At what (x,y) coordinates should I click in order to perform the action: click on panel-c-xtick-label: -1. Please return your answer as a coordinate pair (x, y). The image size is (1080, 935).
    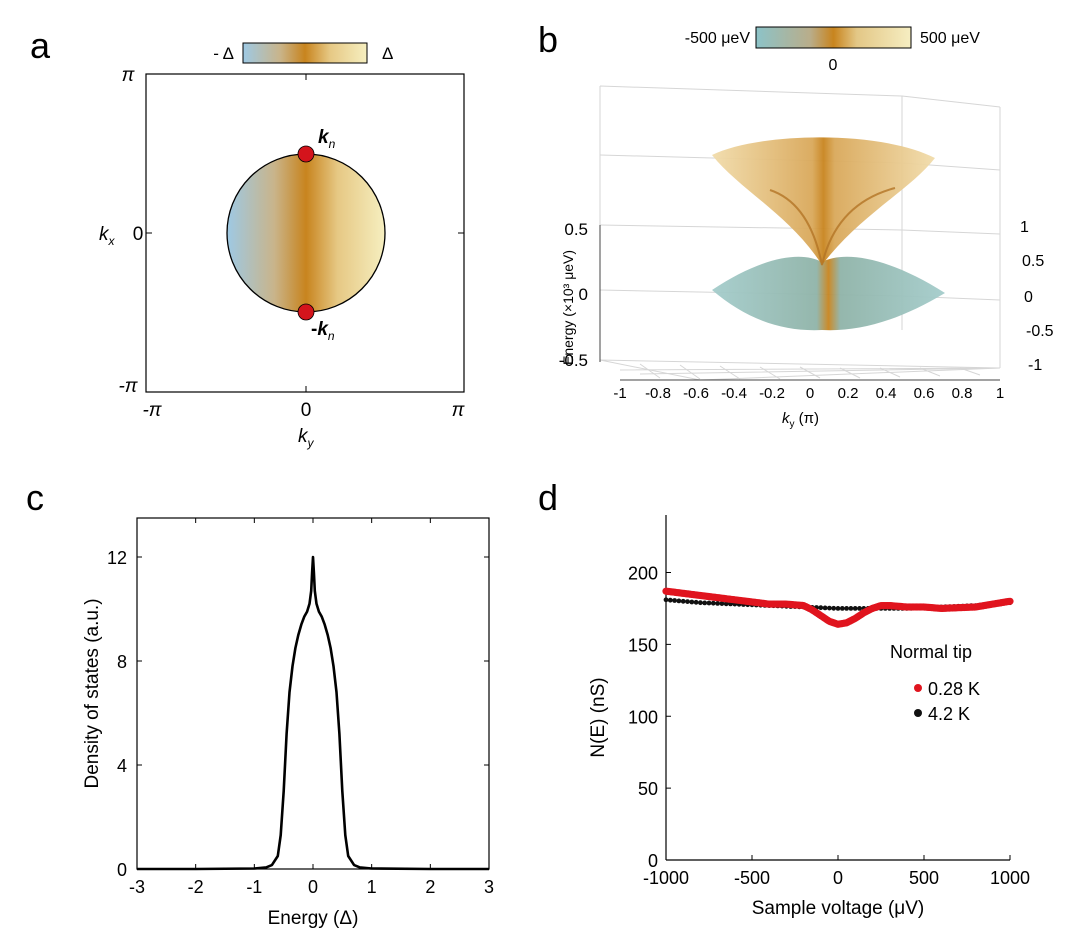
    Looking at the image, I should click on (254, 887).